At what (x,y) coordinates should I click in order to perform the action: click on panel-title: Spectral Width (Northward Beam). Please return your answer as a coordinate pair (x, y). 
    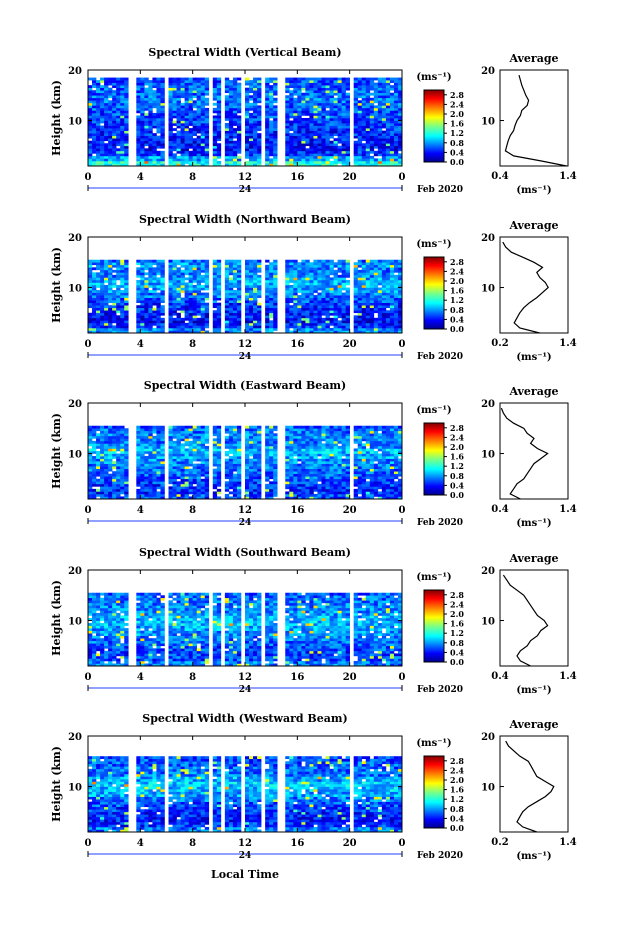
    Looking at the image, I should click on (245, 219).